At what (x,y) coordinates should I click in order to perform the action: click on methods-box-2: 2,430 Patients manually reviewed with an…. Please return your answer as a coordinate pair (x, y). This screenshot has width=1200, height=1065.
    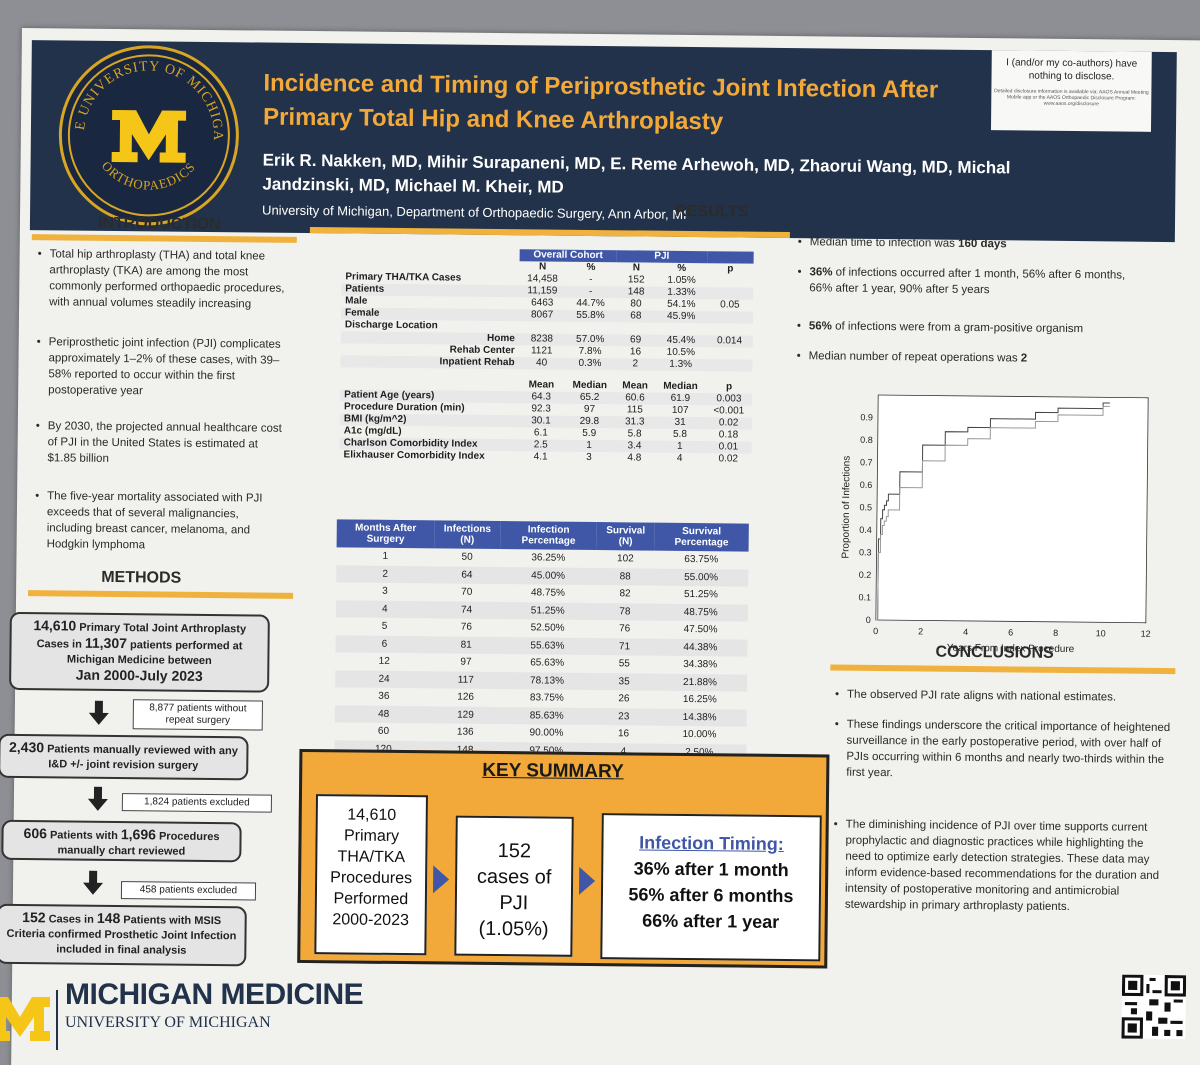
    Looking at the image, I should click on (124, 757).